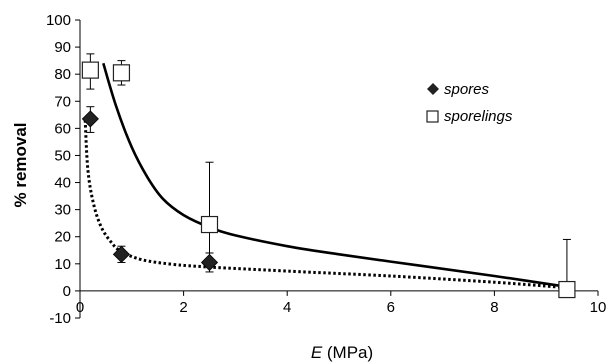  I want to click on x-tick-label: 4, so click(287, 307).